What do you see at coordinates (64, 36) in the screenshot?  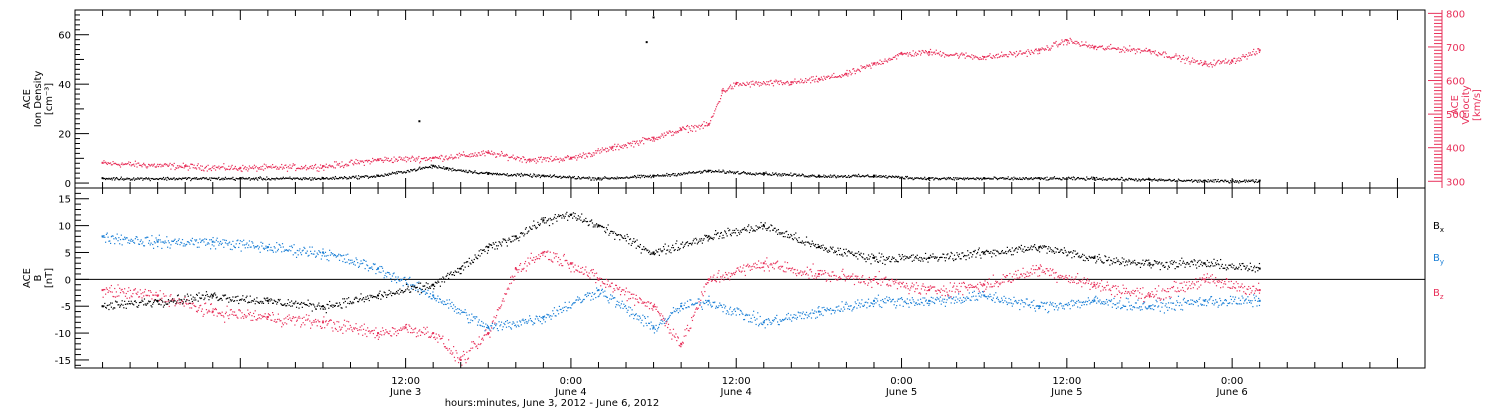 I see `top-left-tick-label: 60` at bounding box center [64, 36].